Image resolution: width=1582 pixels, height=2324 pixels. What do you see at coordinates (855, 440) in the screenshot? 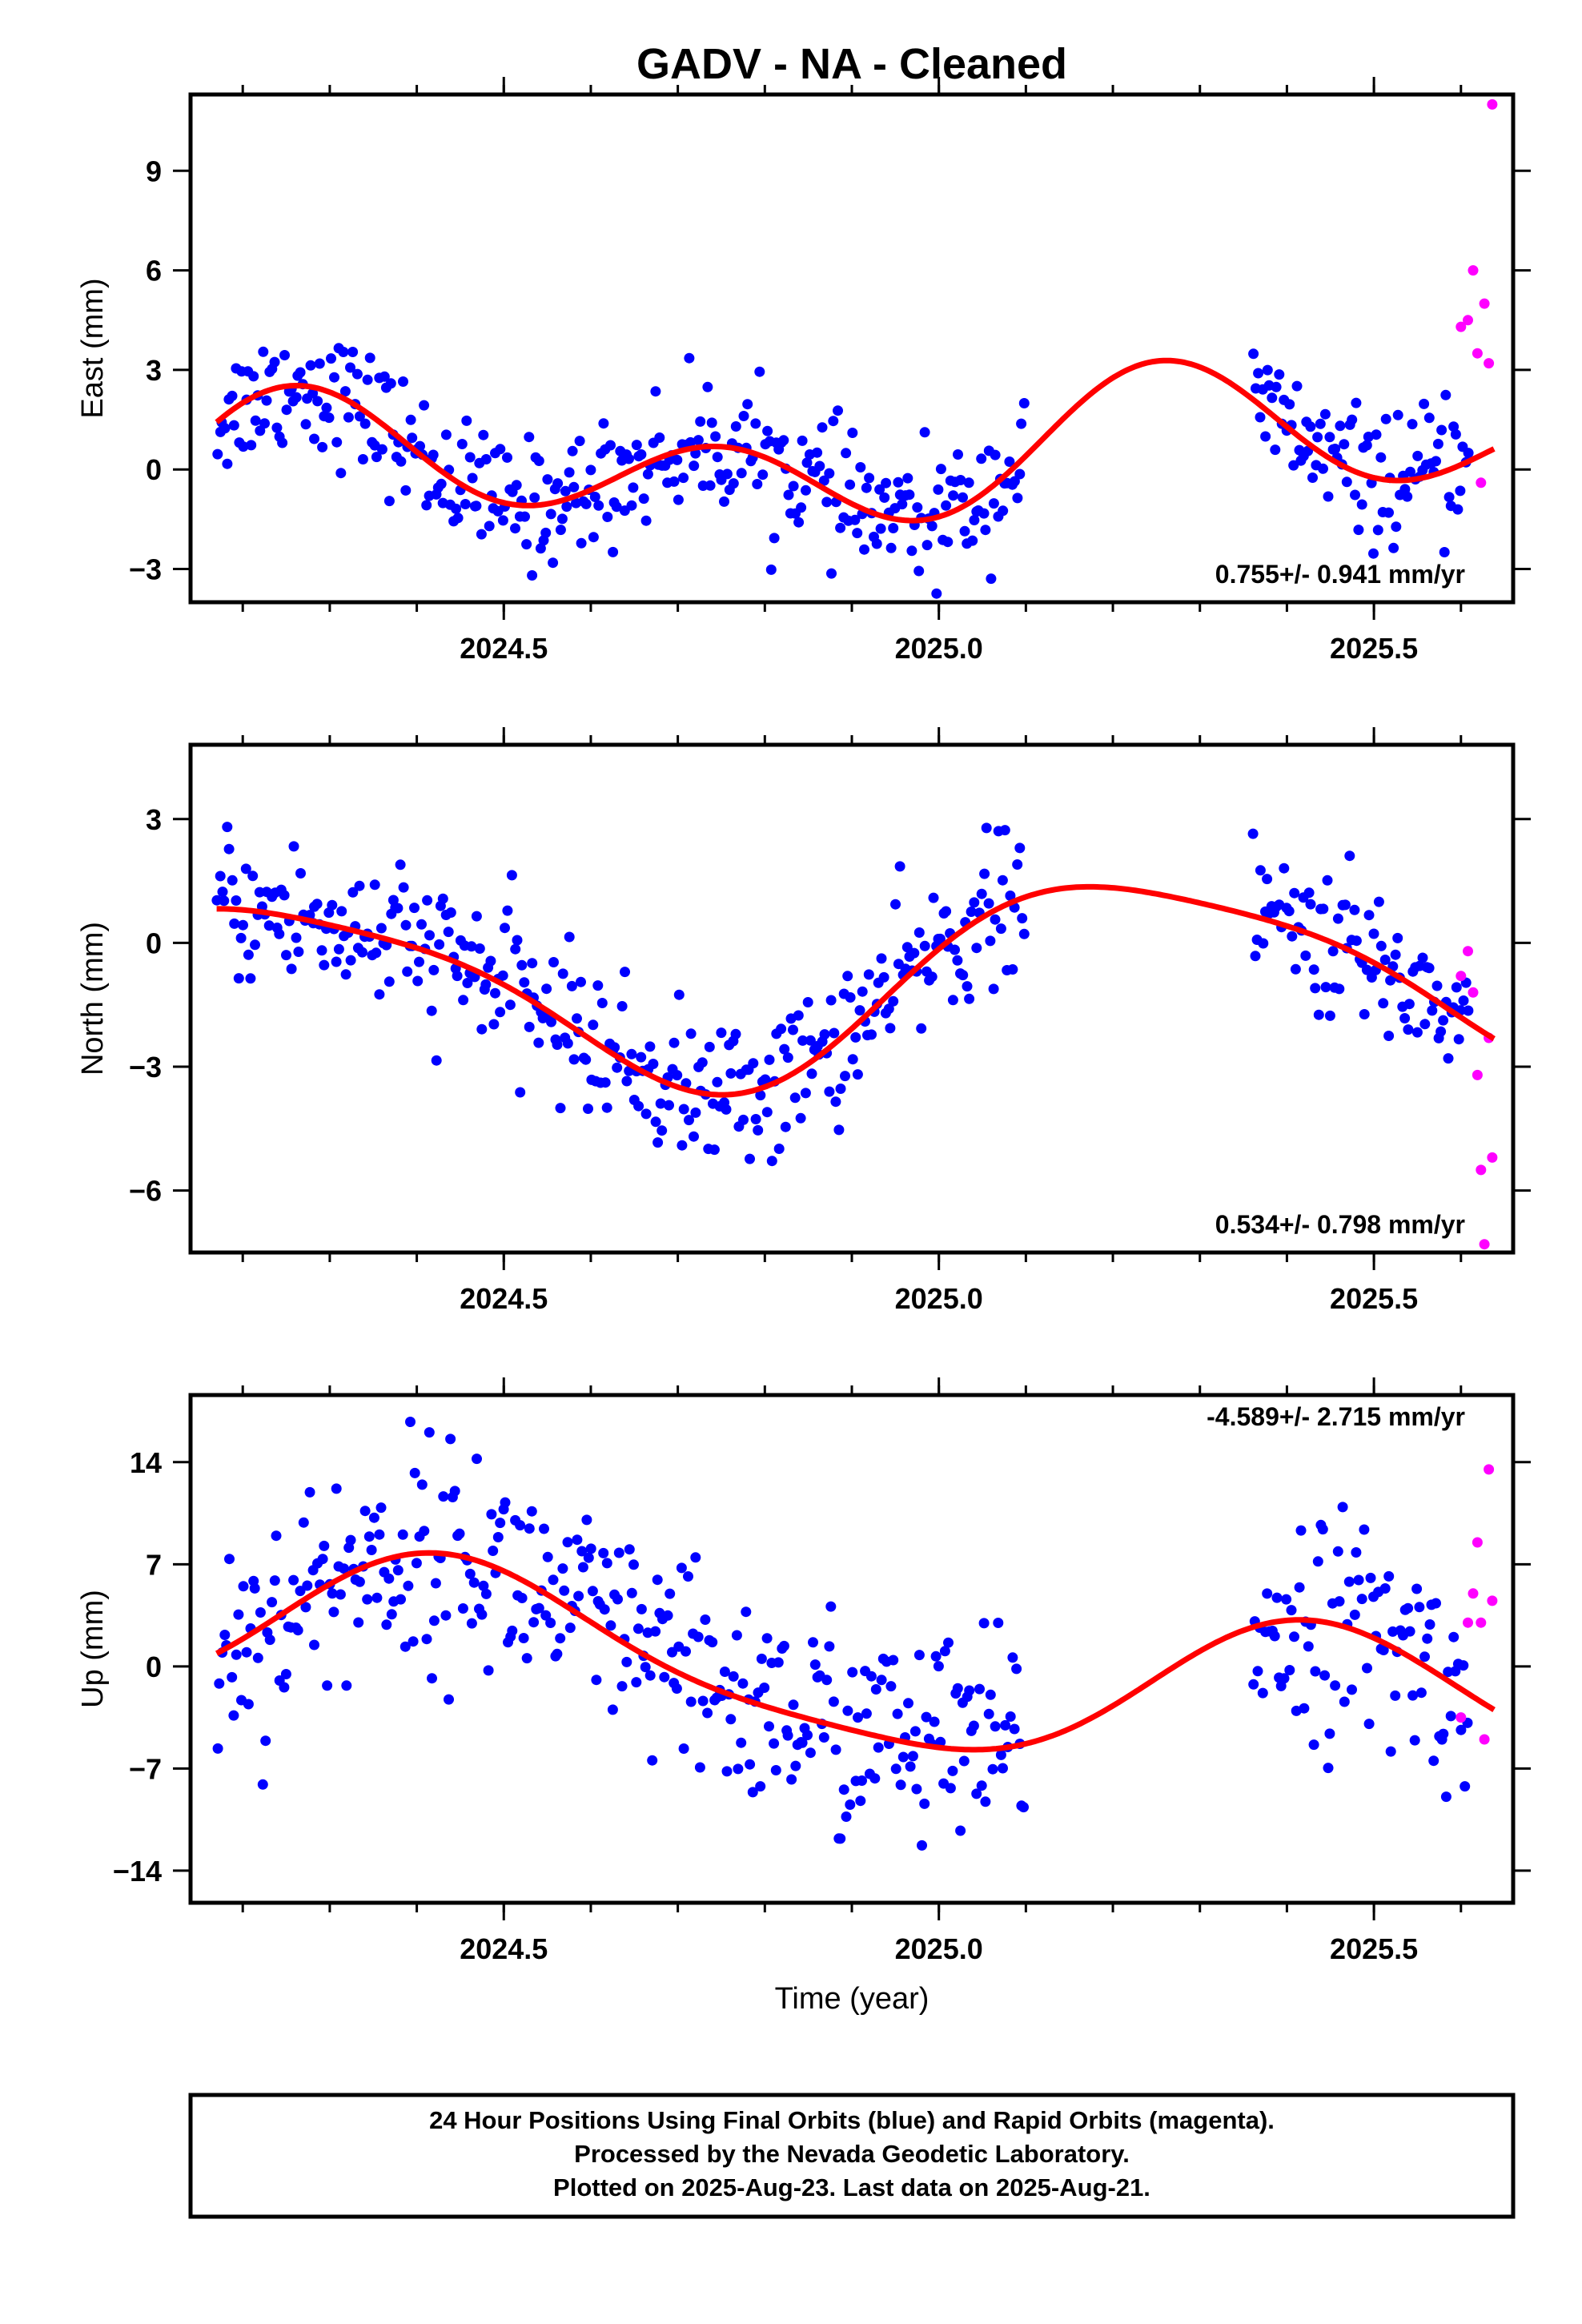
I see `model-fit-line` at bounding box center [855, 440].